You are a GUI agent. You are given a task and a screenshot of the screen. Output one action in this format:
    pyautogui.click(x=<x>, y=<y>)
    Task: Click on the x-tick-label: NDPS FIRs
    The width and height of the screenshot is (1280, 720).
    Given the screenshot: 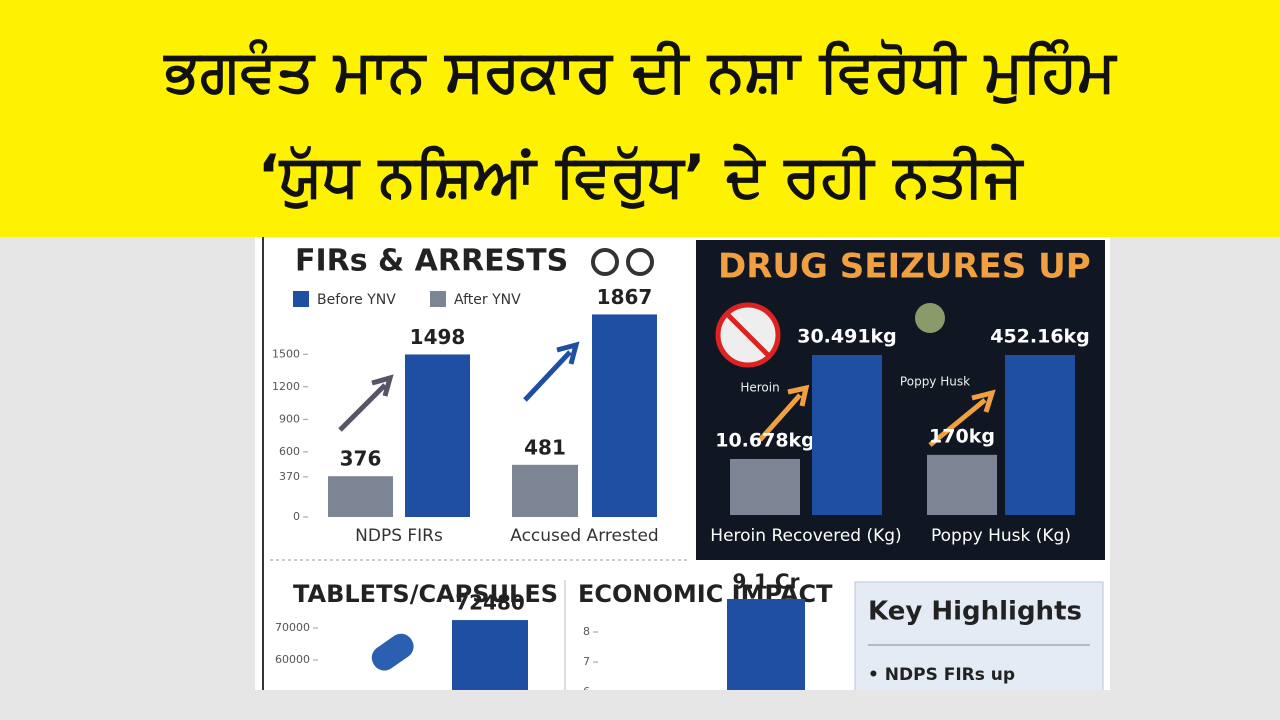 What is the action you would take?
    pyautogui.click(x=399, y=536)
    